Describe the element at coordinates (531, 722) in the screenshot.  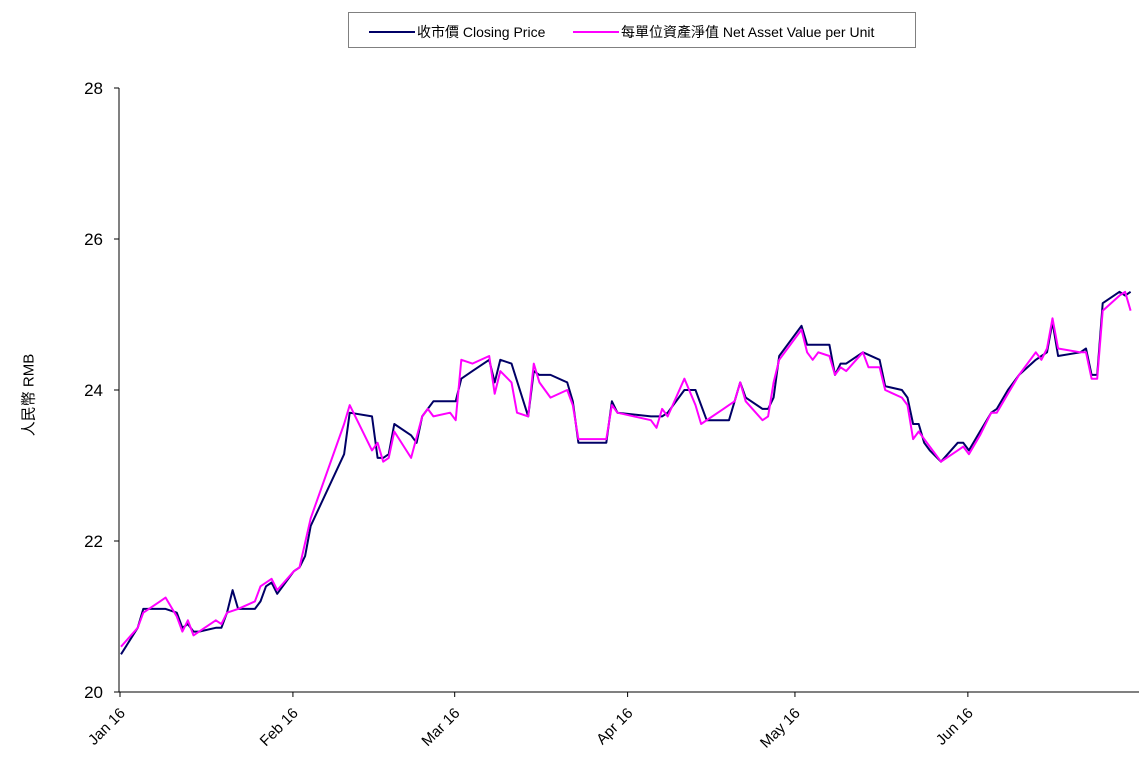
I see `x-axis-ticks: Jan 16 Feb 16 Mar 16 Apr 16 May 16 Jun 16` at that location.